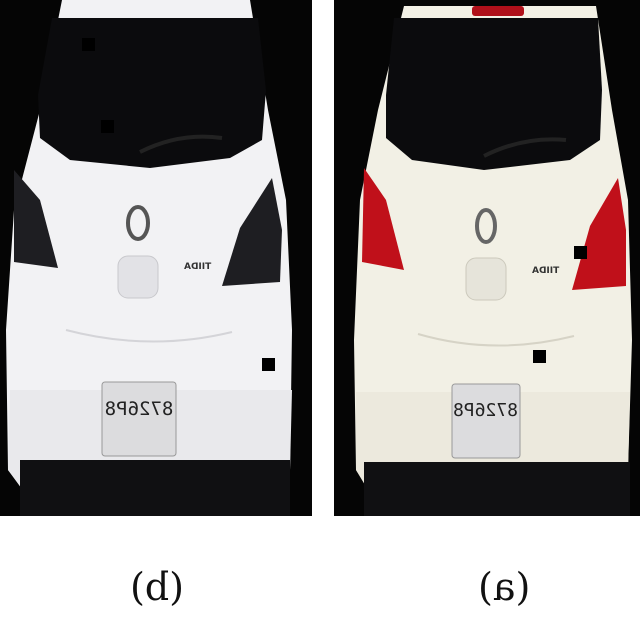 This screenshot has height=640, width=640. What do you see at coordinates (198, 267) in the screenshot?
I see `badge-b: TIIDA` at bounding box center [198, 267].